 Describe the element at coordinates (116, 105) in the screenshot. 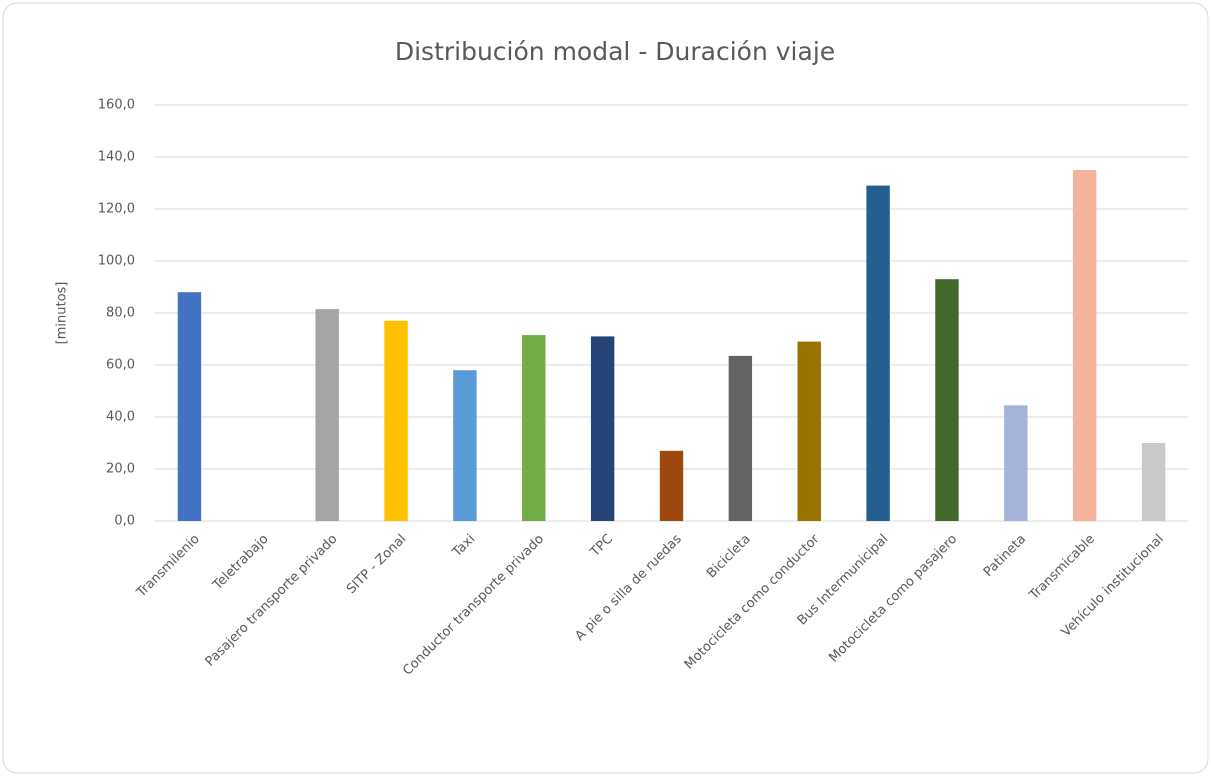

I see `y-tick-label: 160,0` at that location.